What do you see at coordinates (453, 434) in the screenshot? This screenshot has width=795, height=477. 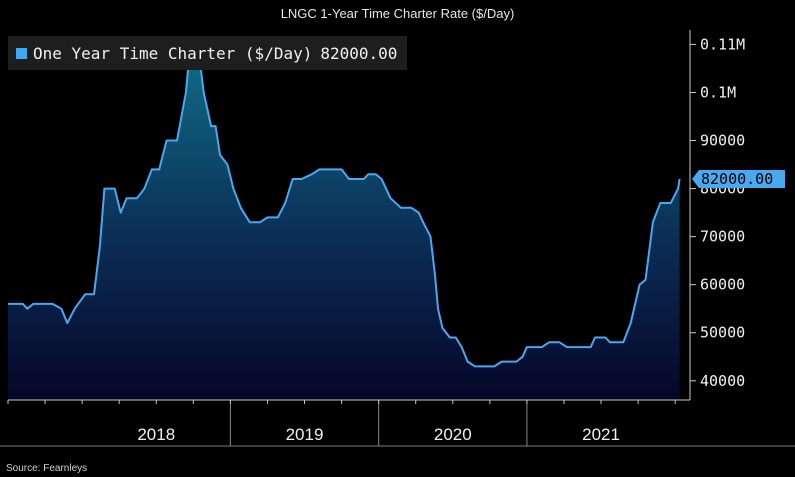 I see `x-tick-label: 2020` at bounding box center [453, 434].